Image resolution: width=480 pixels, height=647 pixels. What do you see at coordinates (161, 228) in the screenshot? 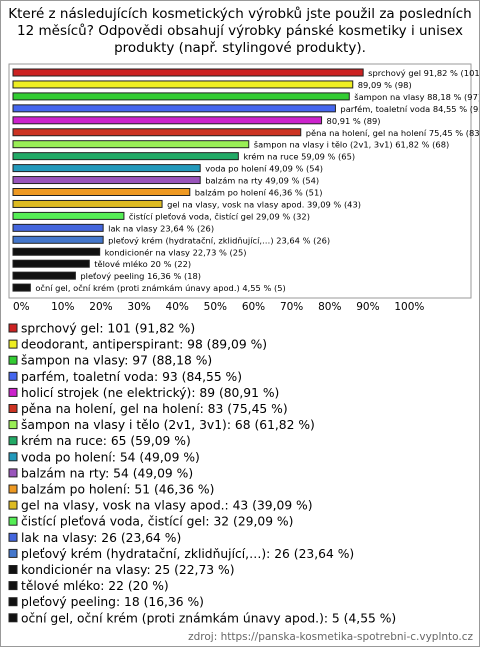
I see `bar-label: lak na vlasy 23,64 % (26)` at bounding box center [161, 228].